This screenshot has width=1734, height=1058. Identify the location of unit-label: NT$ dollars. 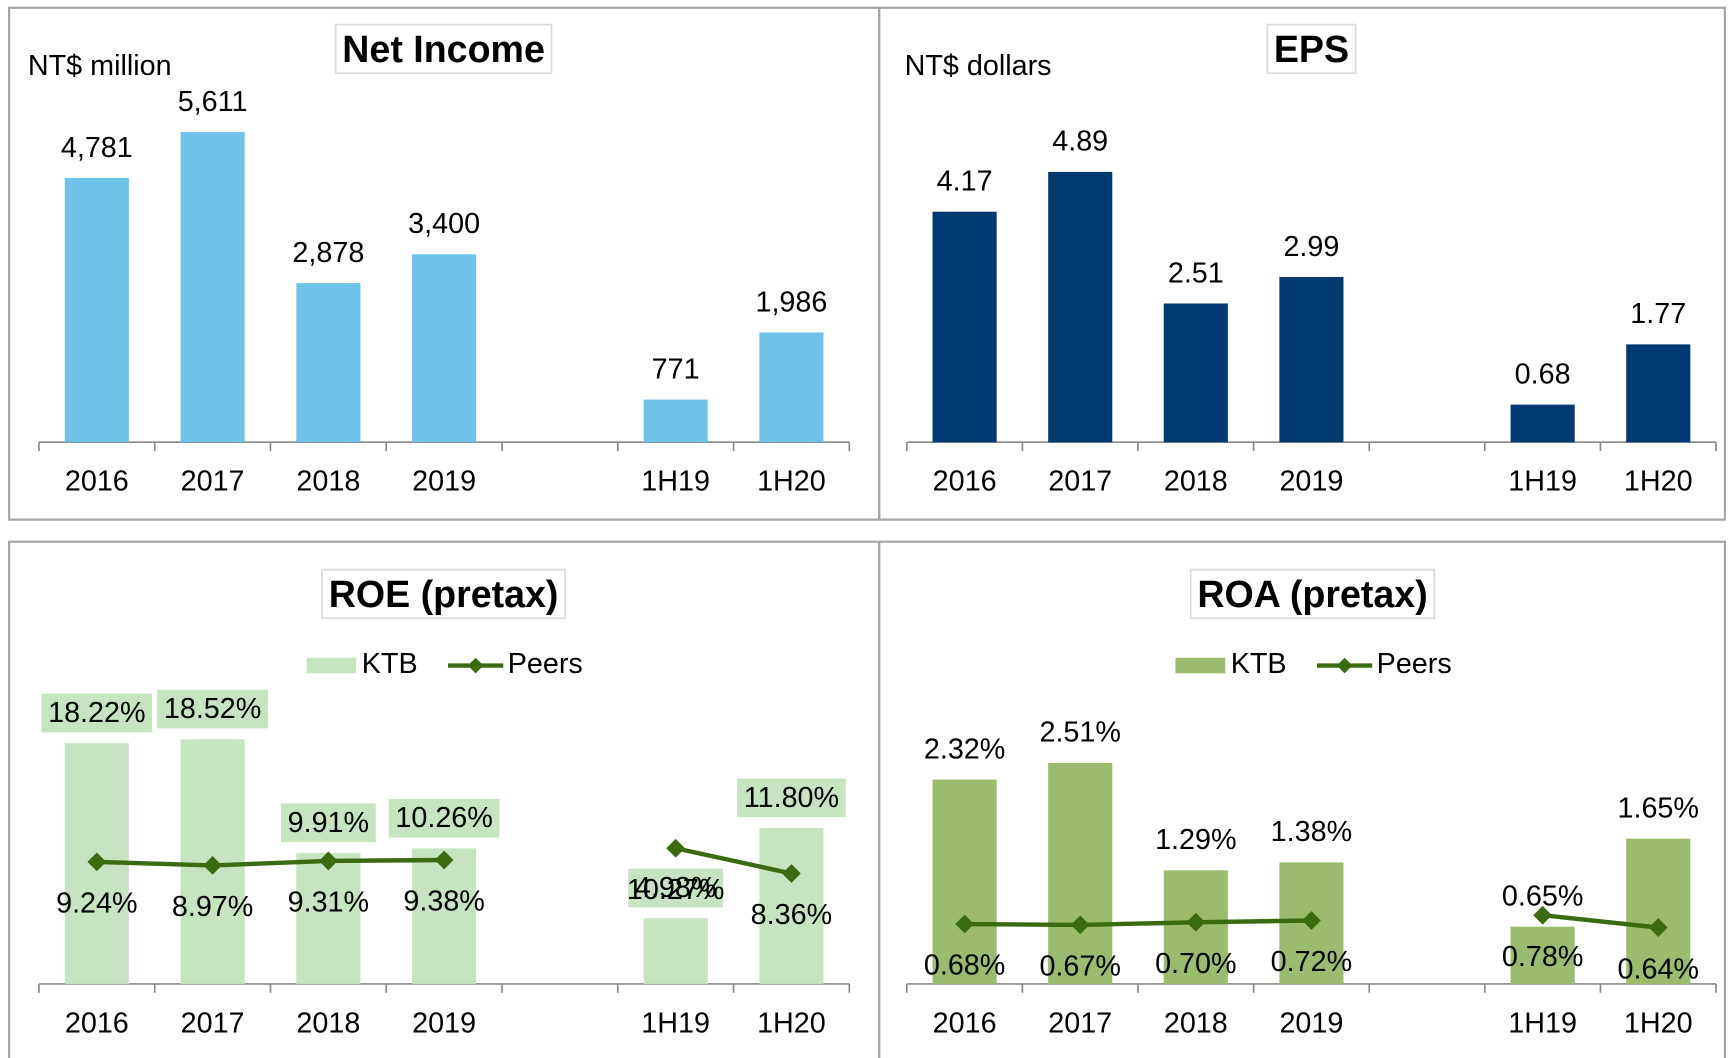
(978, 66).